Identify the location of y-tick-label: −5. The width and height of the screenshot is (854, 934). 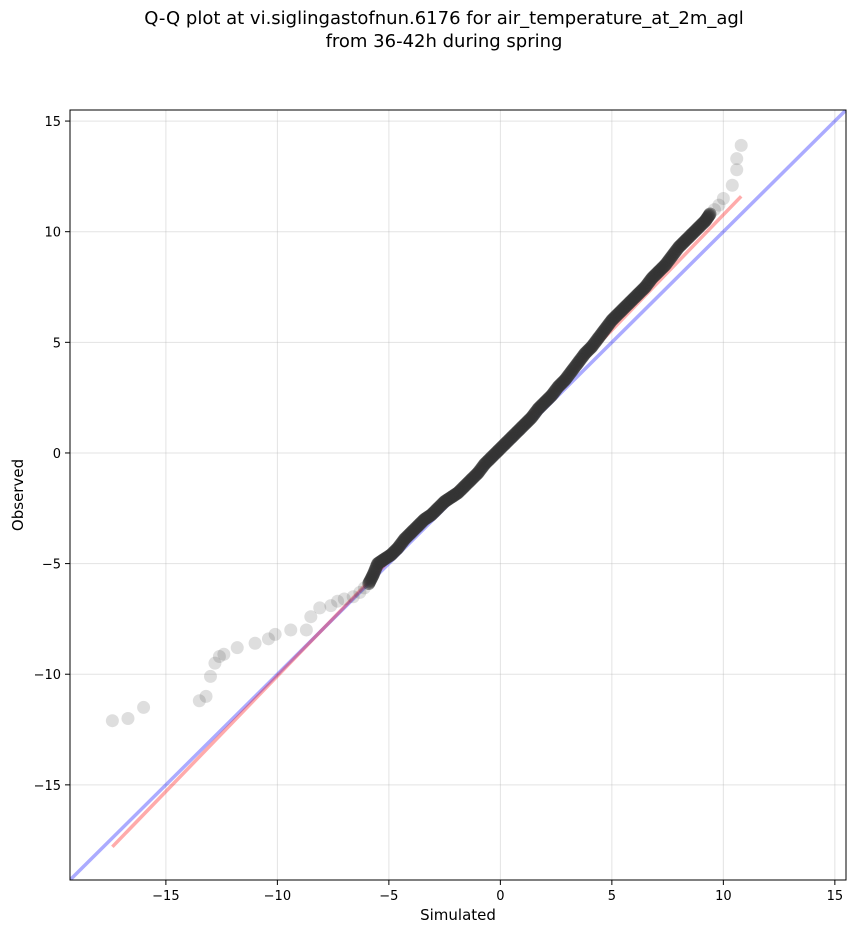
(51, 565).